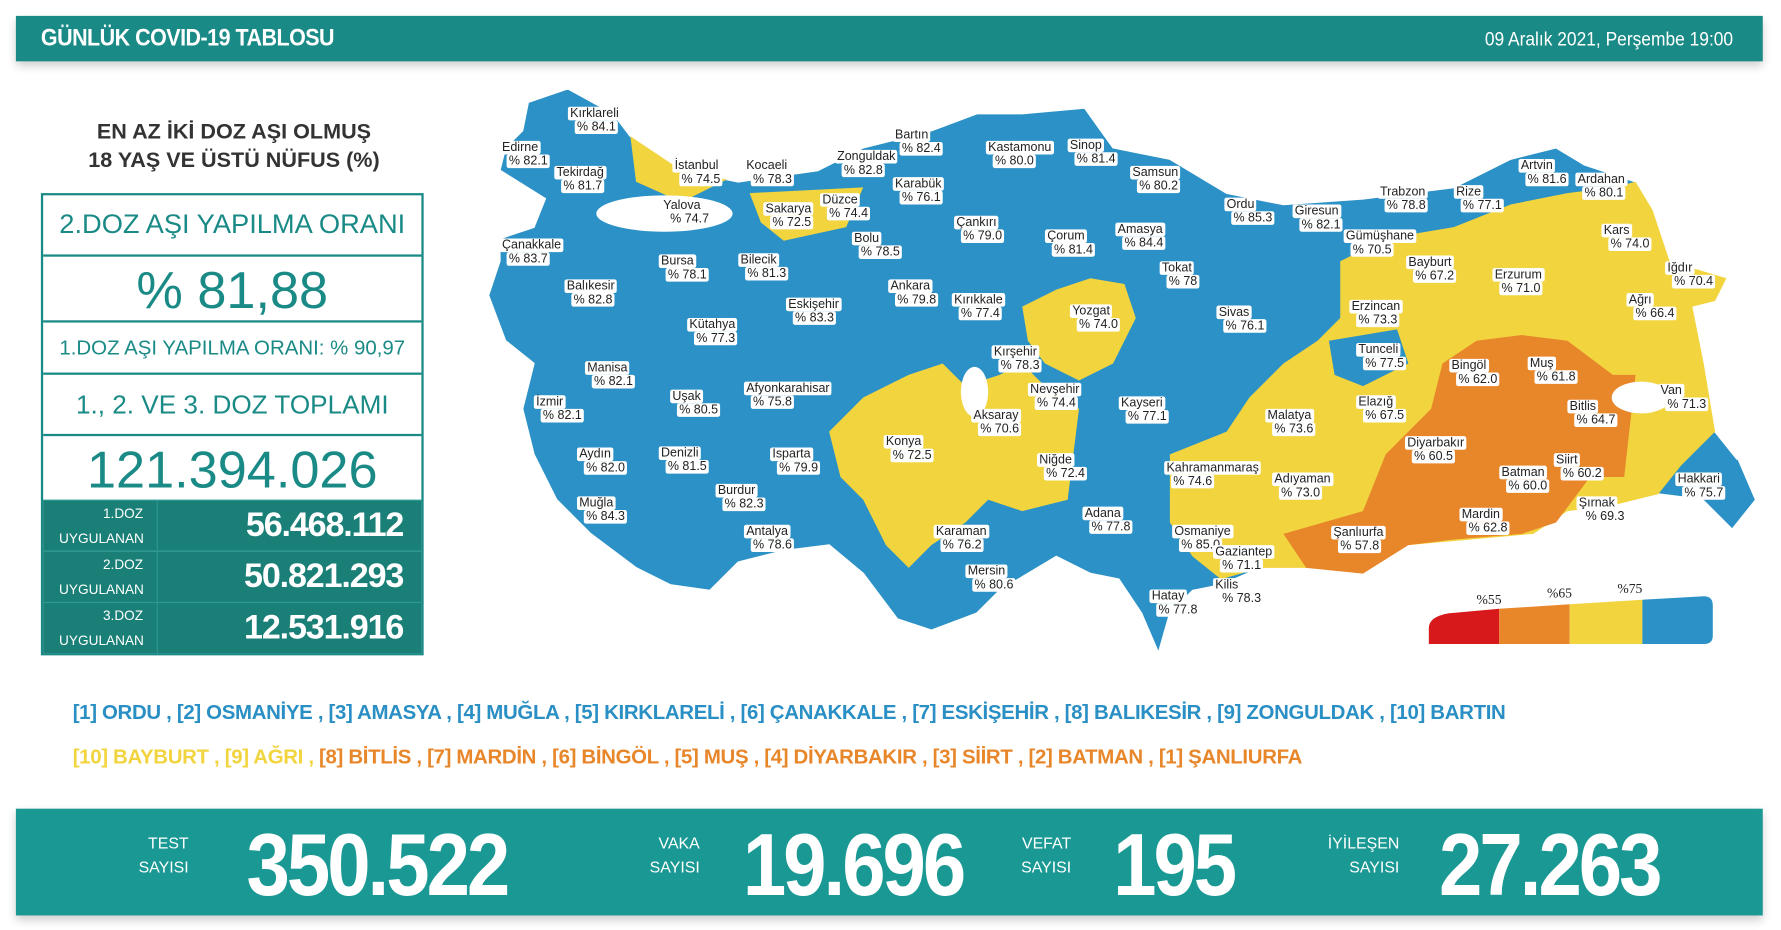 The width and height of the screenshot is (1781, 930). Describe the element at coordinates (1597, 503) in the screenshot. I see `province-name: Şırnak` at that location.